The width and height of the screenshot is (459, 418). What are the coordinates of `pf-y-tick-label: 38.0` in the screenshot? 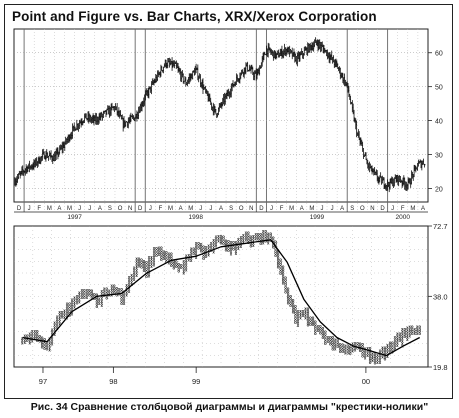 It's located at (440, 296).